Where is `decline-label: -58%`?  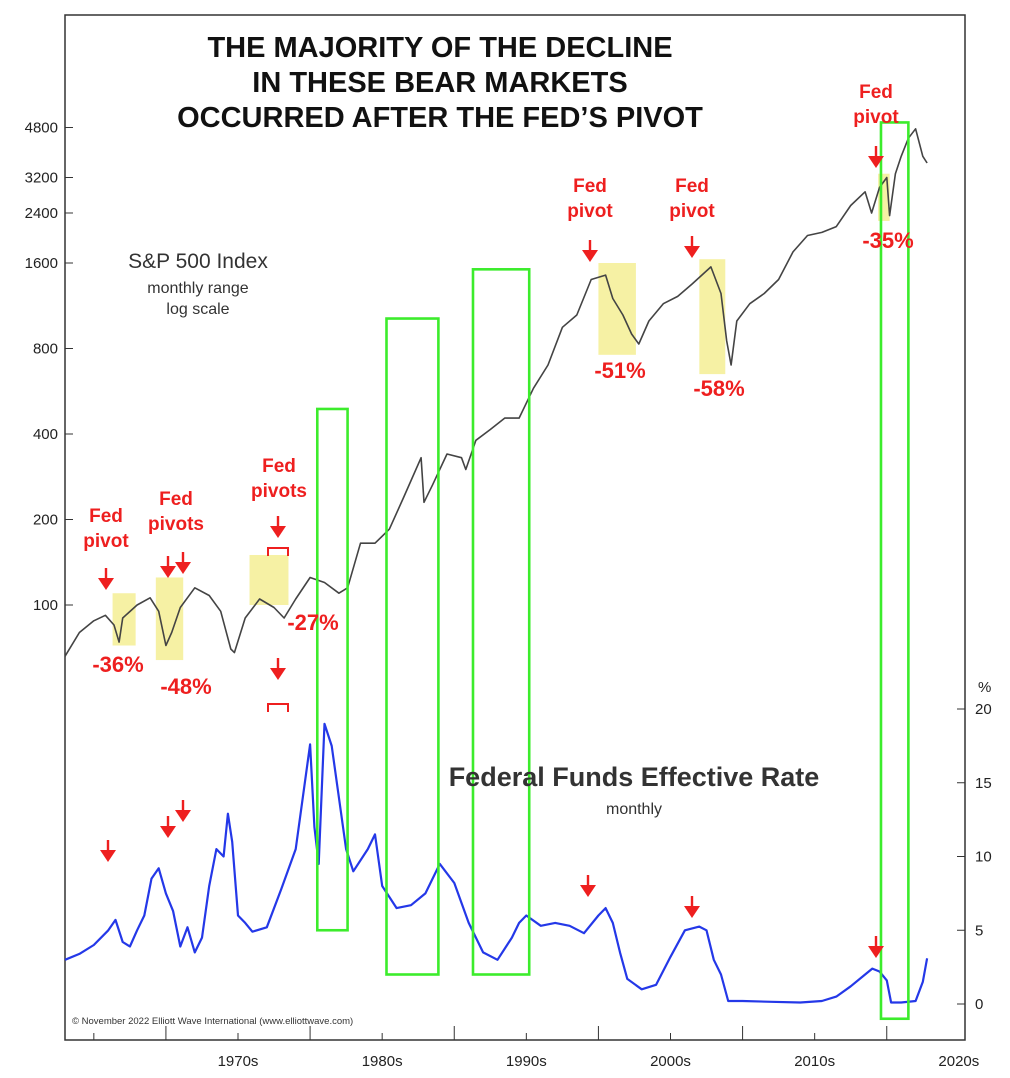
decline-label: -58% is located at coordinates (718, 388).